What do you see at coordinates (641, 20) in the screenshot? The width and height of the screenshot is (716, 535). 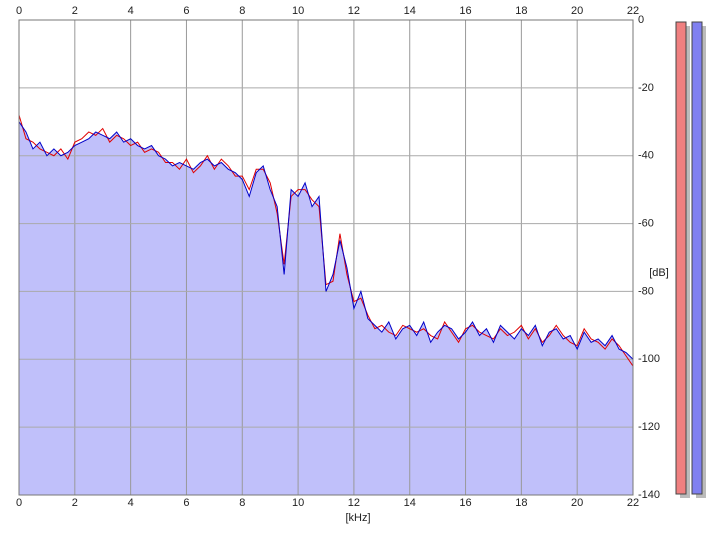 I see `y-tick-label: 0` at bounding box center [641, 20].